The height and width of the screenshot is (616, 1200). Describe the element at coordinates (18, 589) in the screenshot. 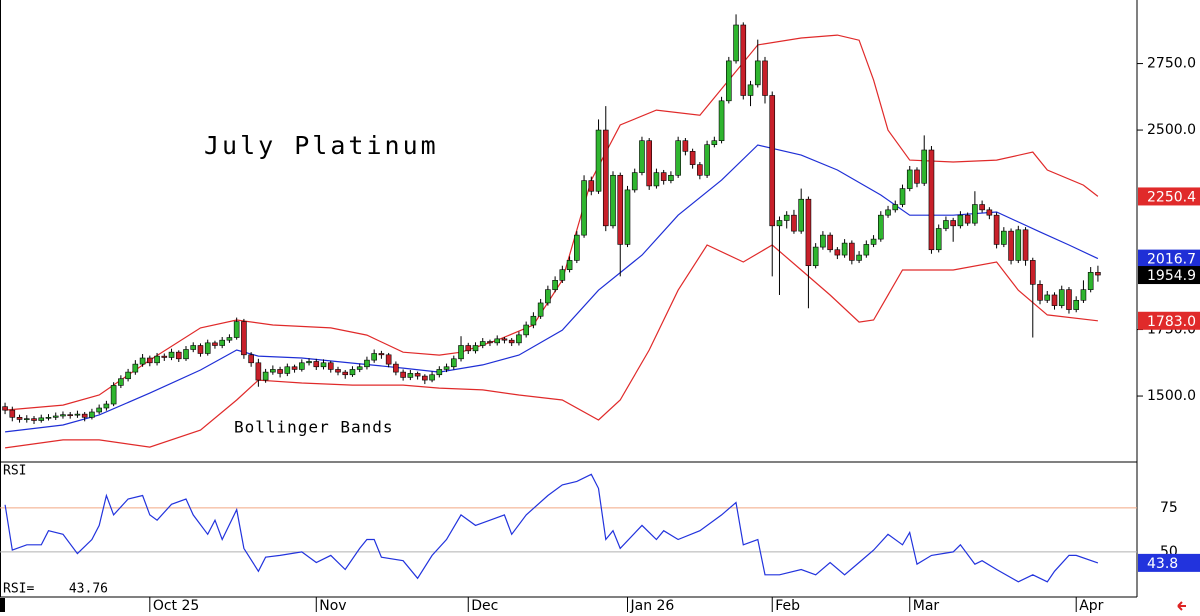

I see `rsi-readout-label: RSI=` at that location.